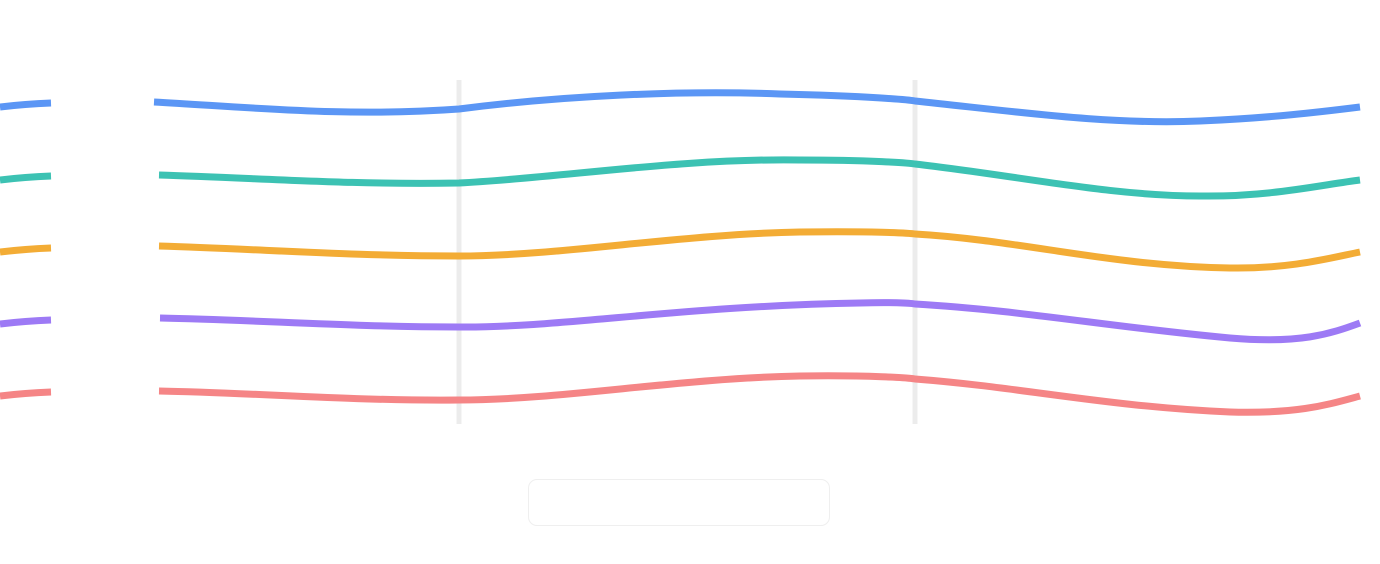 Image resolution: width=1380 pixels, height=564 pixels. I want to click on wave-line-3-stub, so click(26, 250).